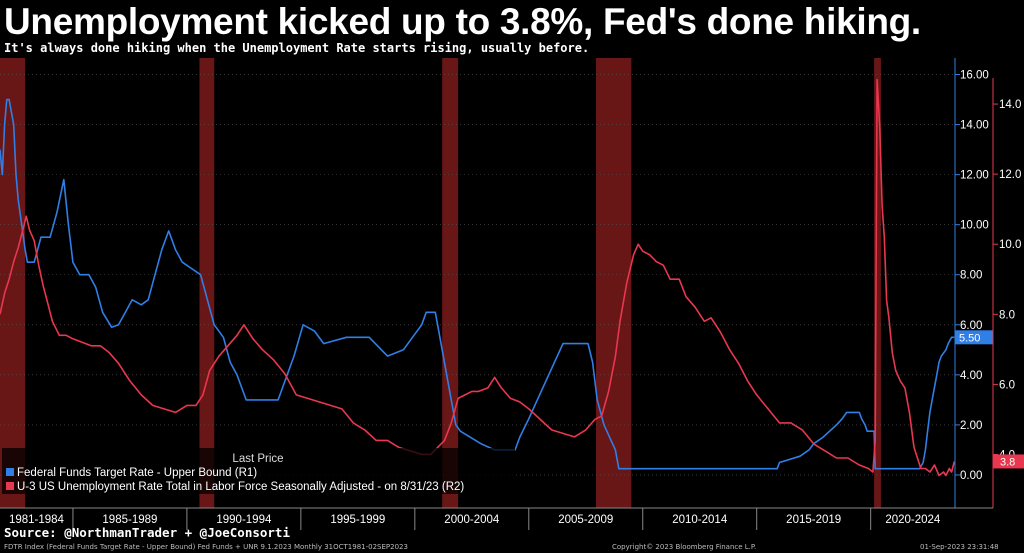 This screenshot has height=553, width=1024. Describe the element at coordinates (37, 520) in the screenshot. I see `x-tick-label: 1981-1984` at that location.